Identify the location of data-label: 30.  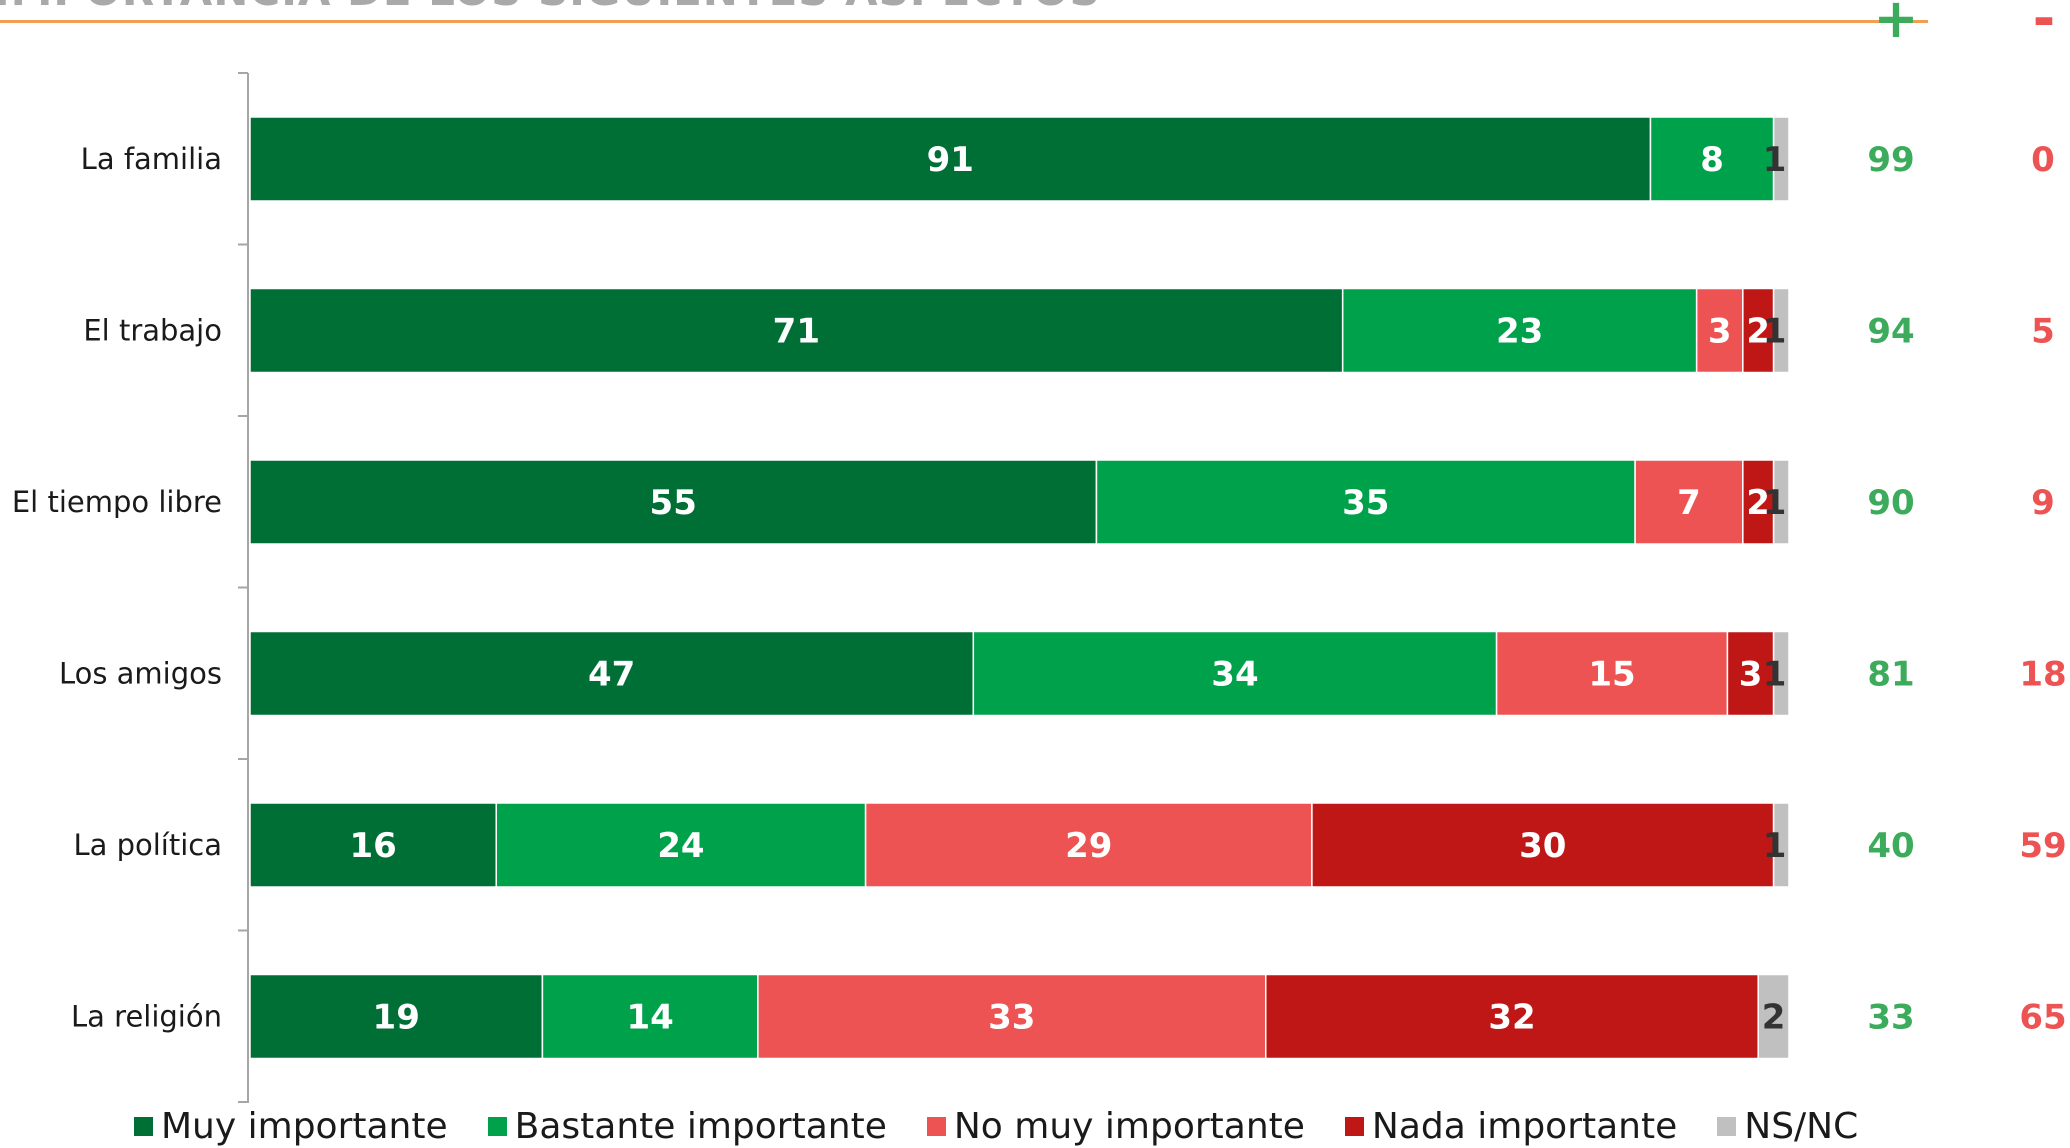
(1542, 846).